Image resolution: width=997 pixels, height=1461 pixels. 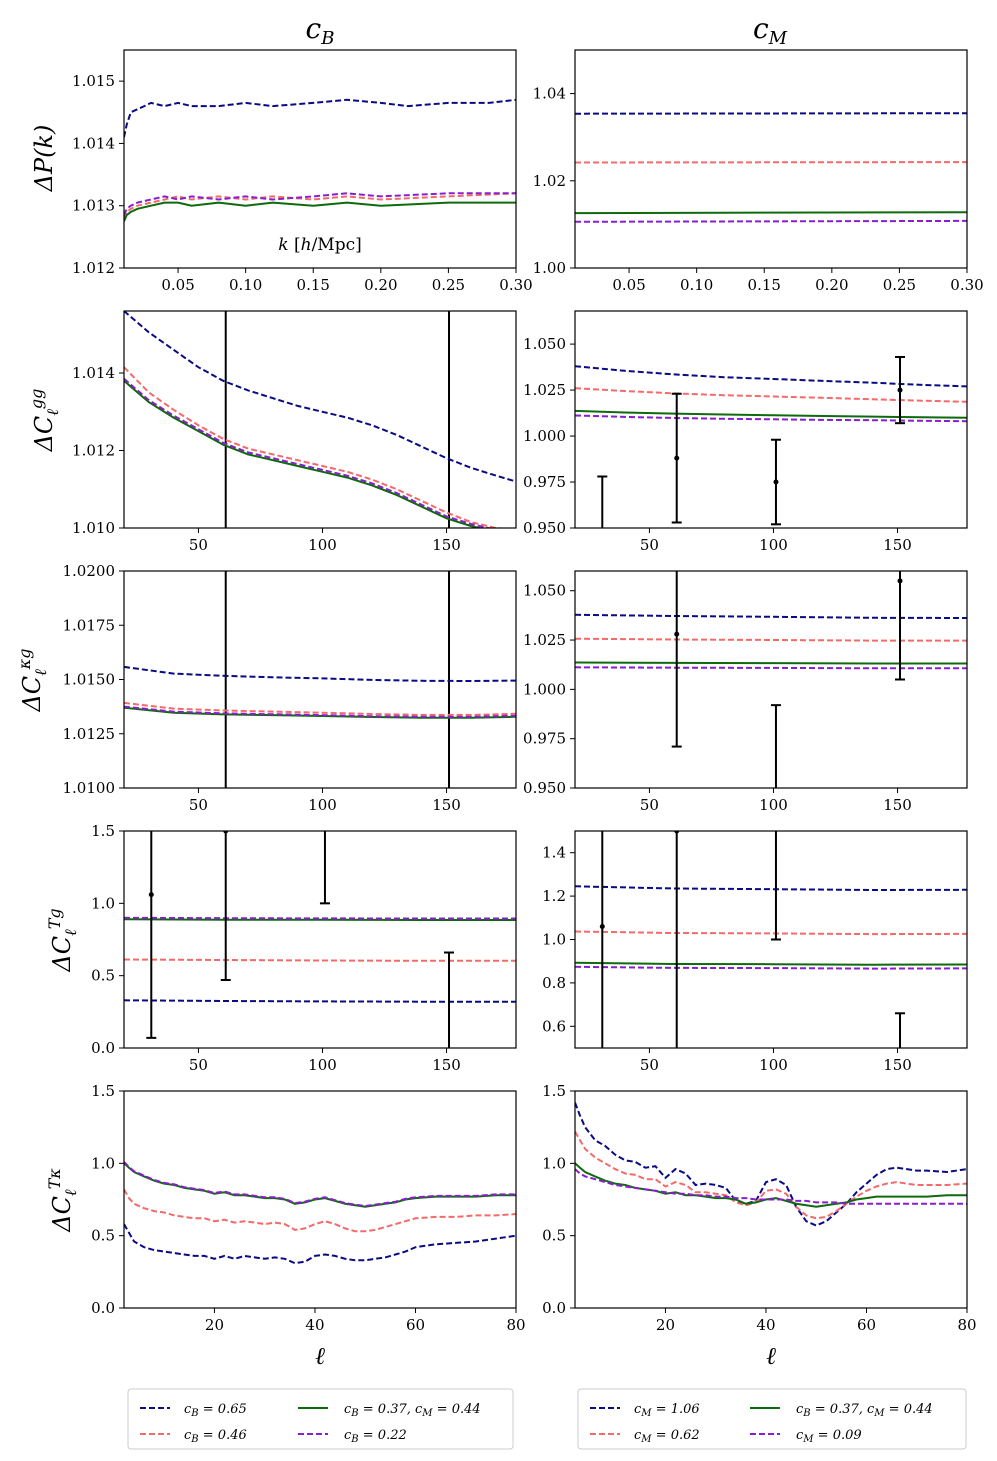 I want to click on xlabel-ell-left: ℓ, so click(x=320, y=1356).